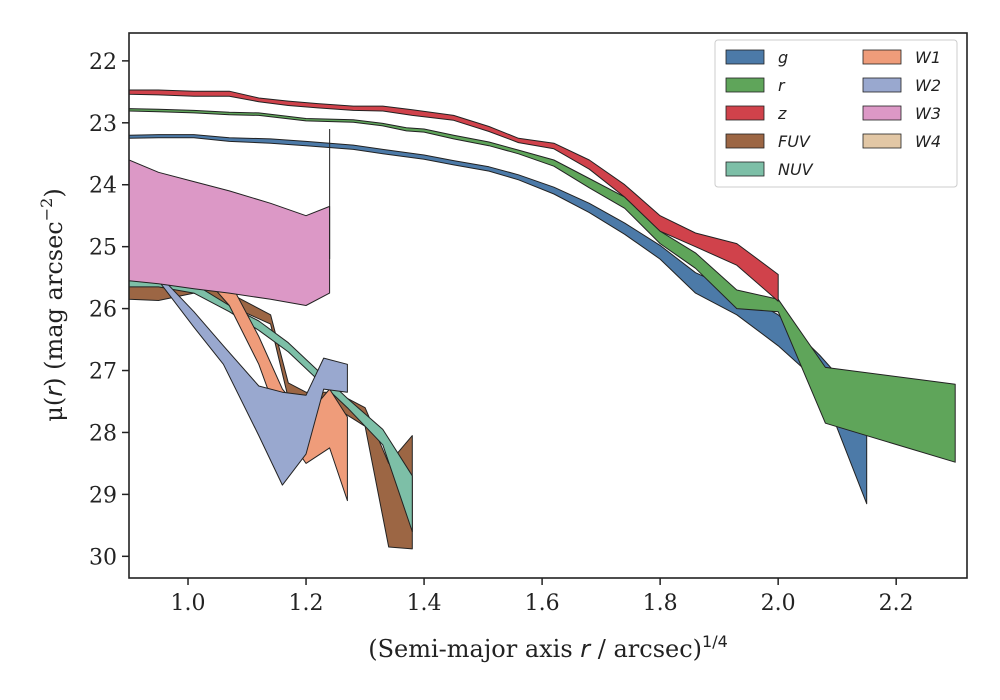  I want to click on x-tick-label: 1.8, so click(660, 603).